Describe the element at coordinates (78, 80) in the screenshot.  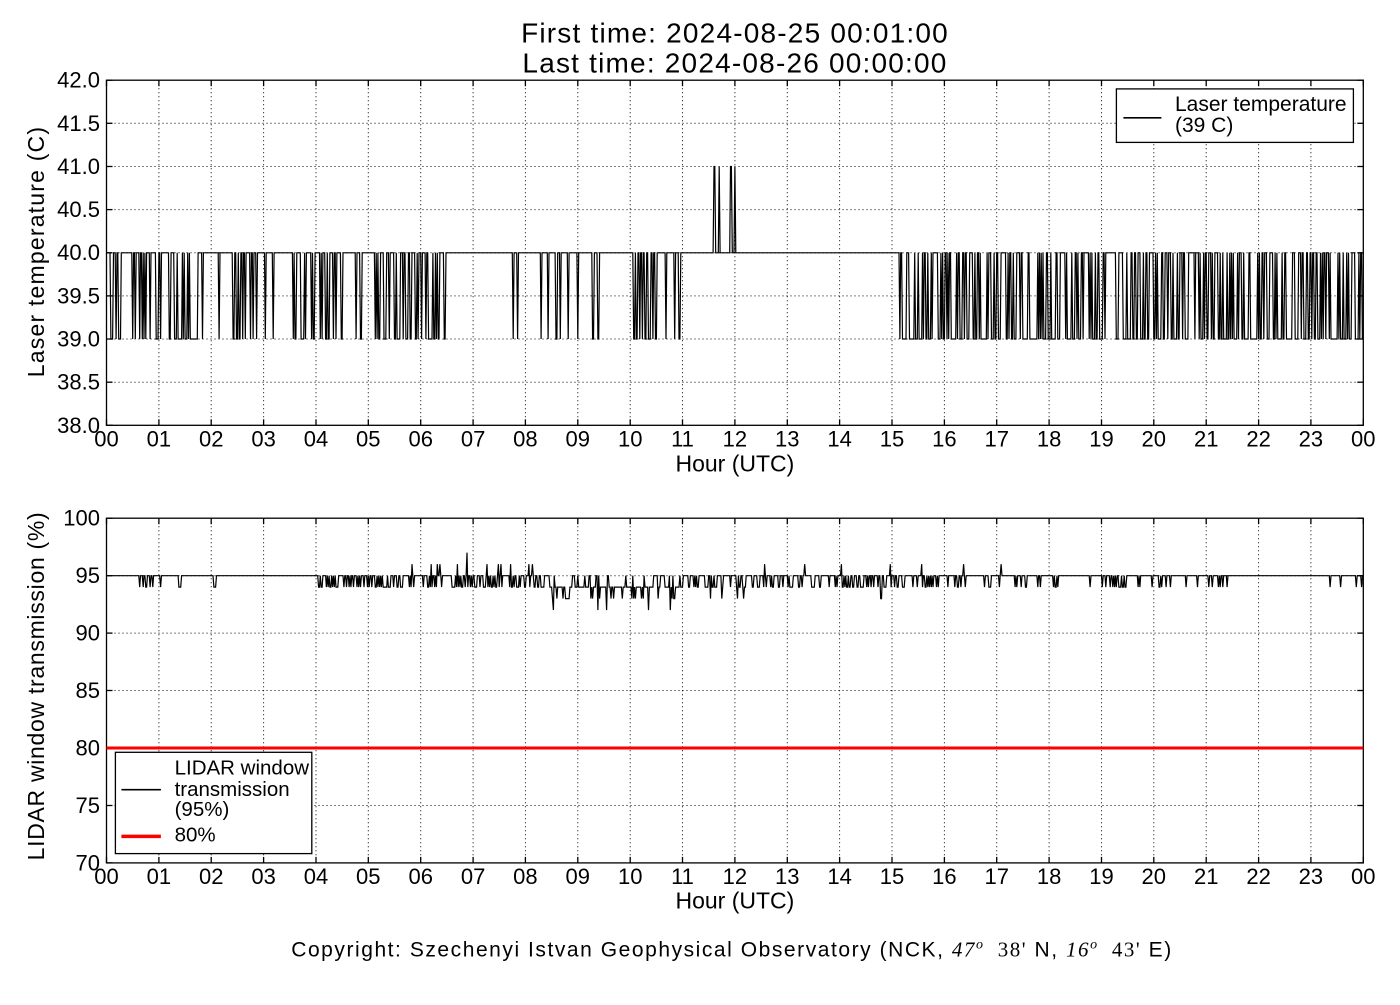
I see `svg-text: 42.0` at that location.